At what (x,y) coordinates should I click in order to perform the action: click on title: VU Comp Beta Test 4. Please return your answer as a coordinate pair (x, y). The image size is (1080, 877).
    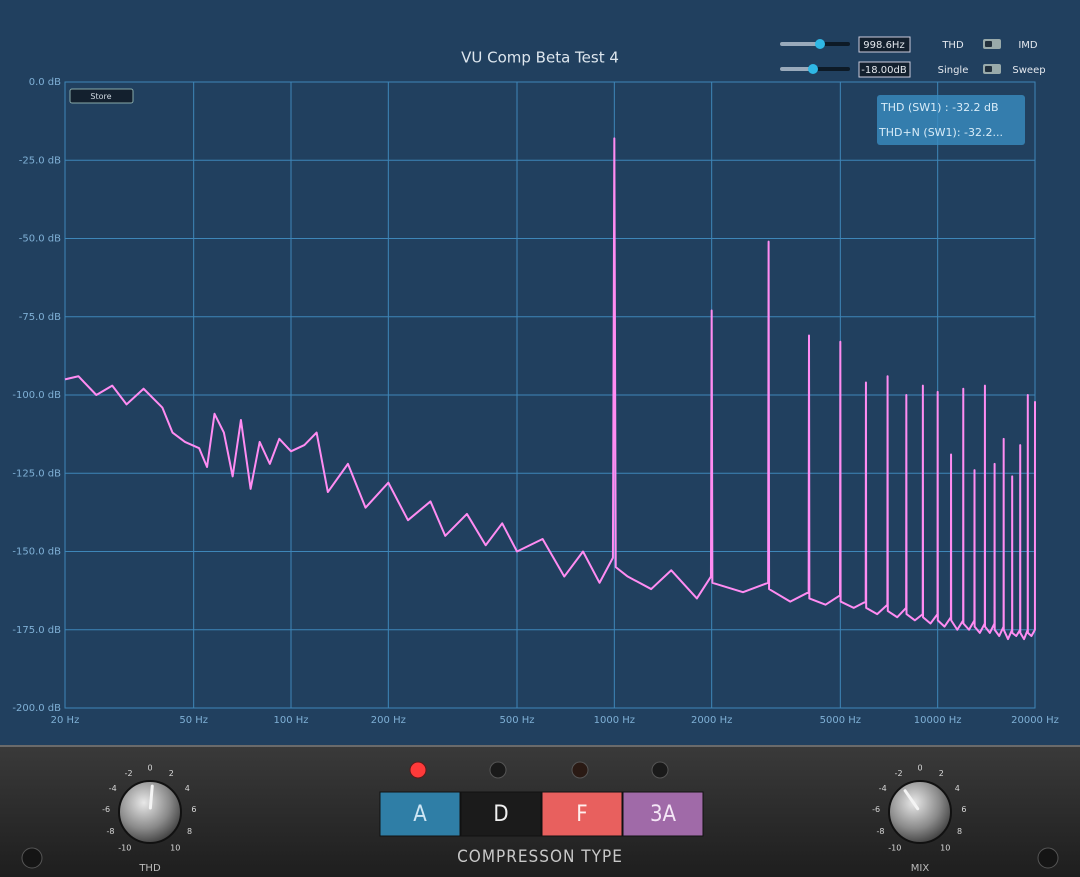
    Looking at the image, I should click on (540, 58).